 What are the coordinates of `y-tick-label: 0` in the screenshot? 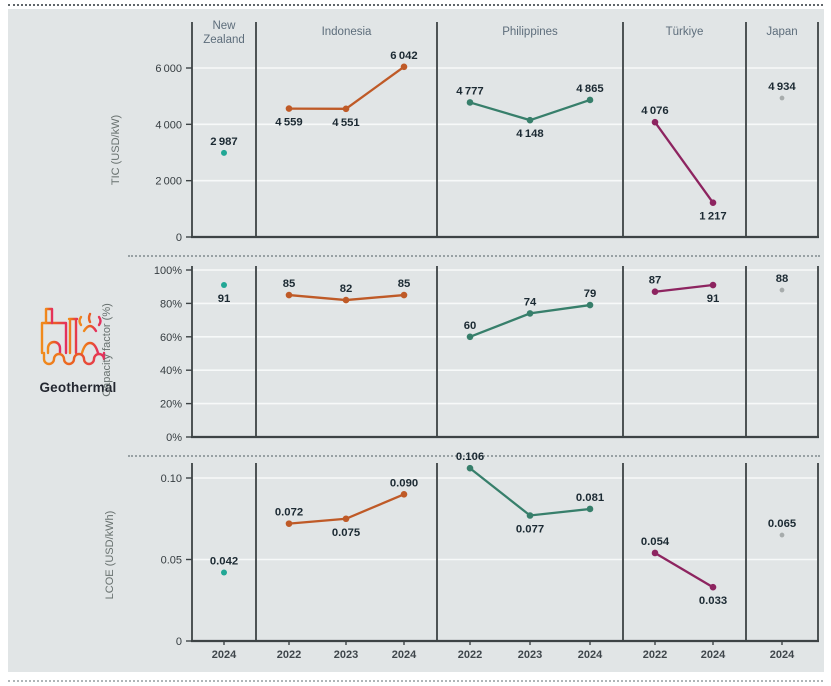 It's located at (179, 642).